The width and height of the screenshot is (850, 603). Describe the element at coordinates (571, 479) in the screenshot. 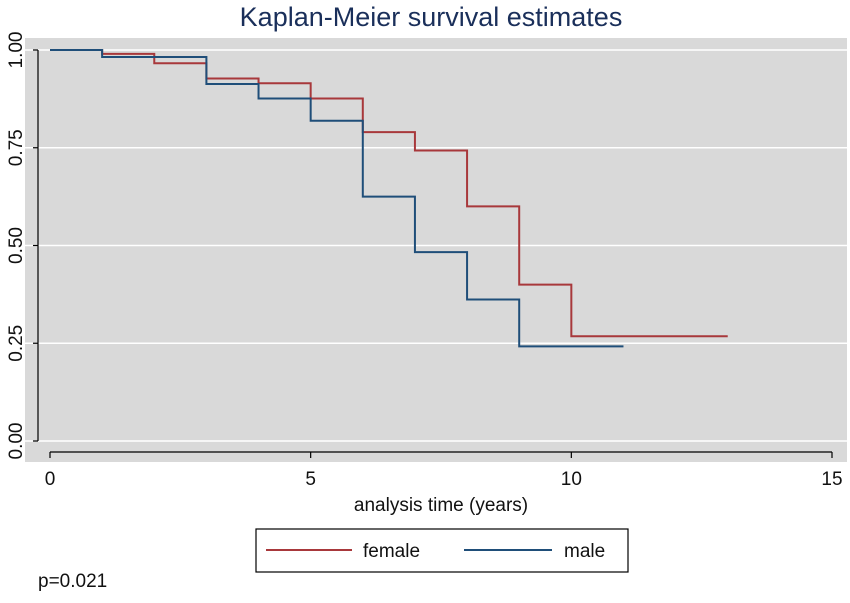

I see `x-tick-label: 10` at that location.